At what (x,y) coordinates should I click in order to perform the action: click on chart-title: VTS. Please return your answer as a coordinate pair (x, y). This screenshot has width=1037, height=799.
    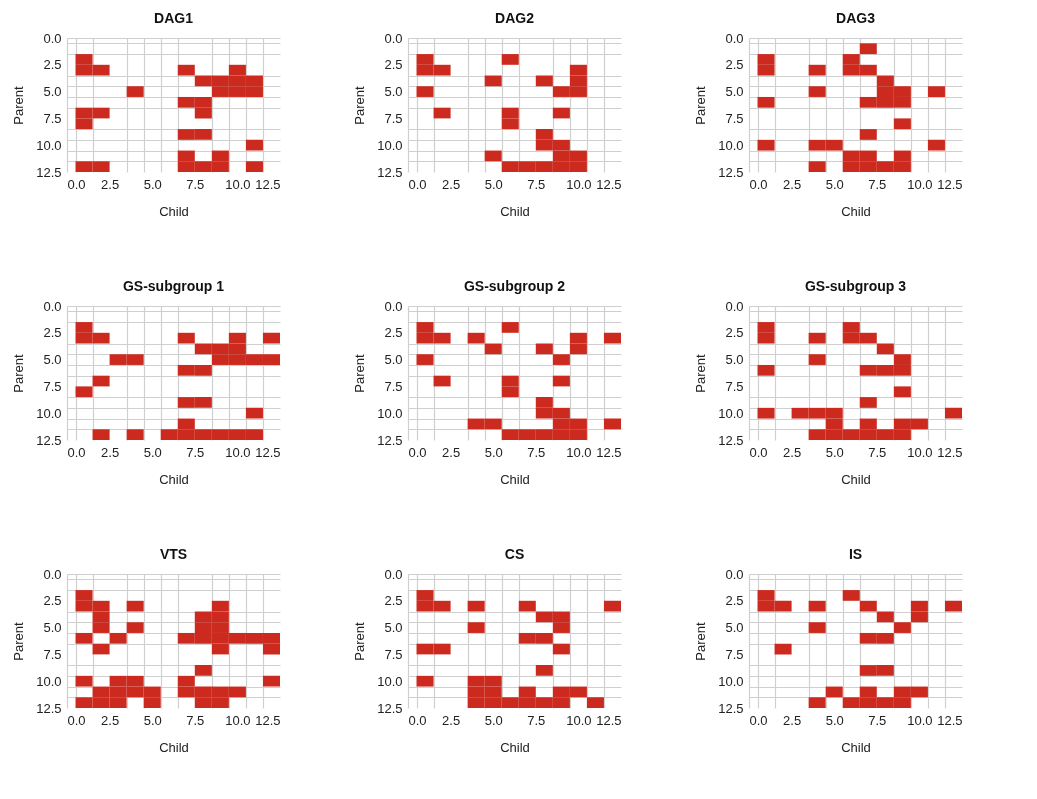
    Looking at the image, I should click on (173, 554).